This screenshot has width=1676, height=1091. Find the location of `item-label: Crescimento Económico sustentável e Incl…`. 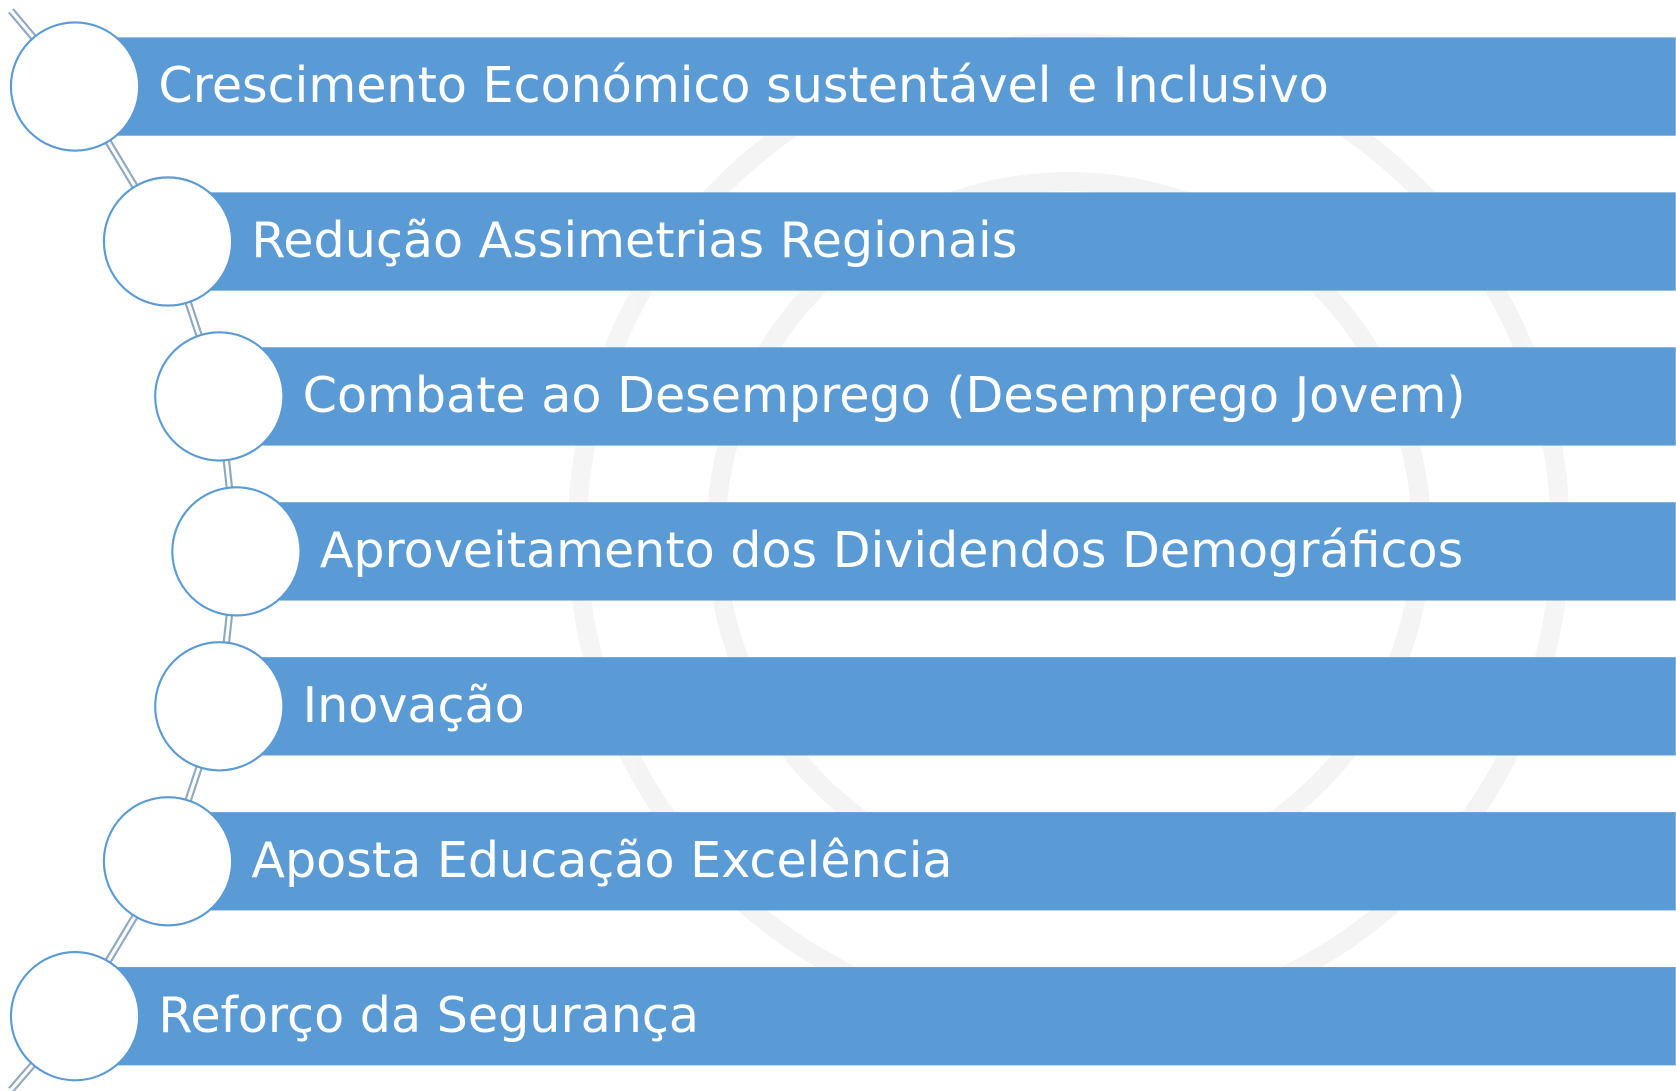

item-label: Crescimento Económico sustentável e Incl… is located at coordinates (743, 85).